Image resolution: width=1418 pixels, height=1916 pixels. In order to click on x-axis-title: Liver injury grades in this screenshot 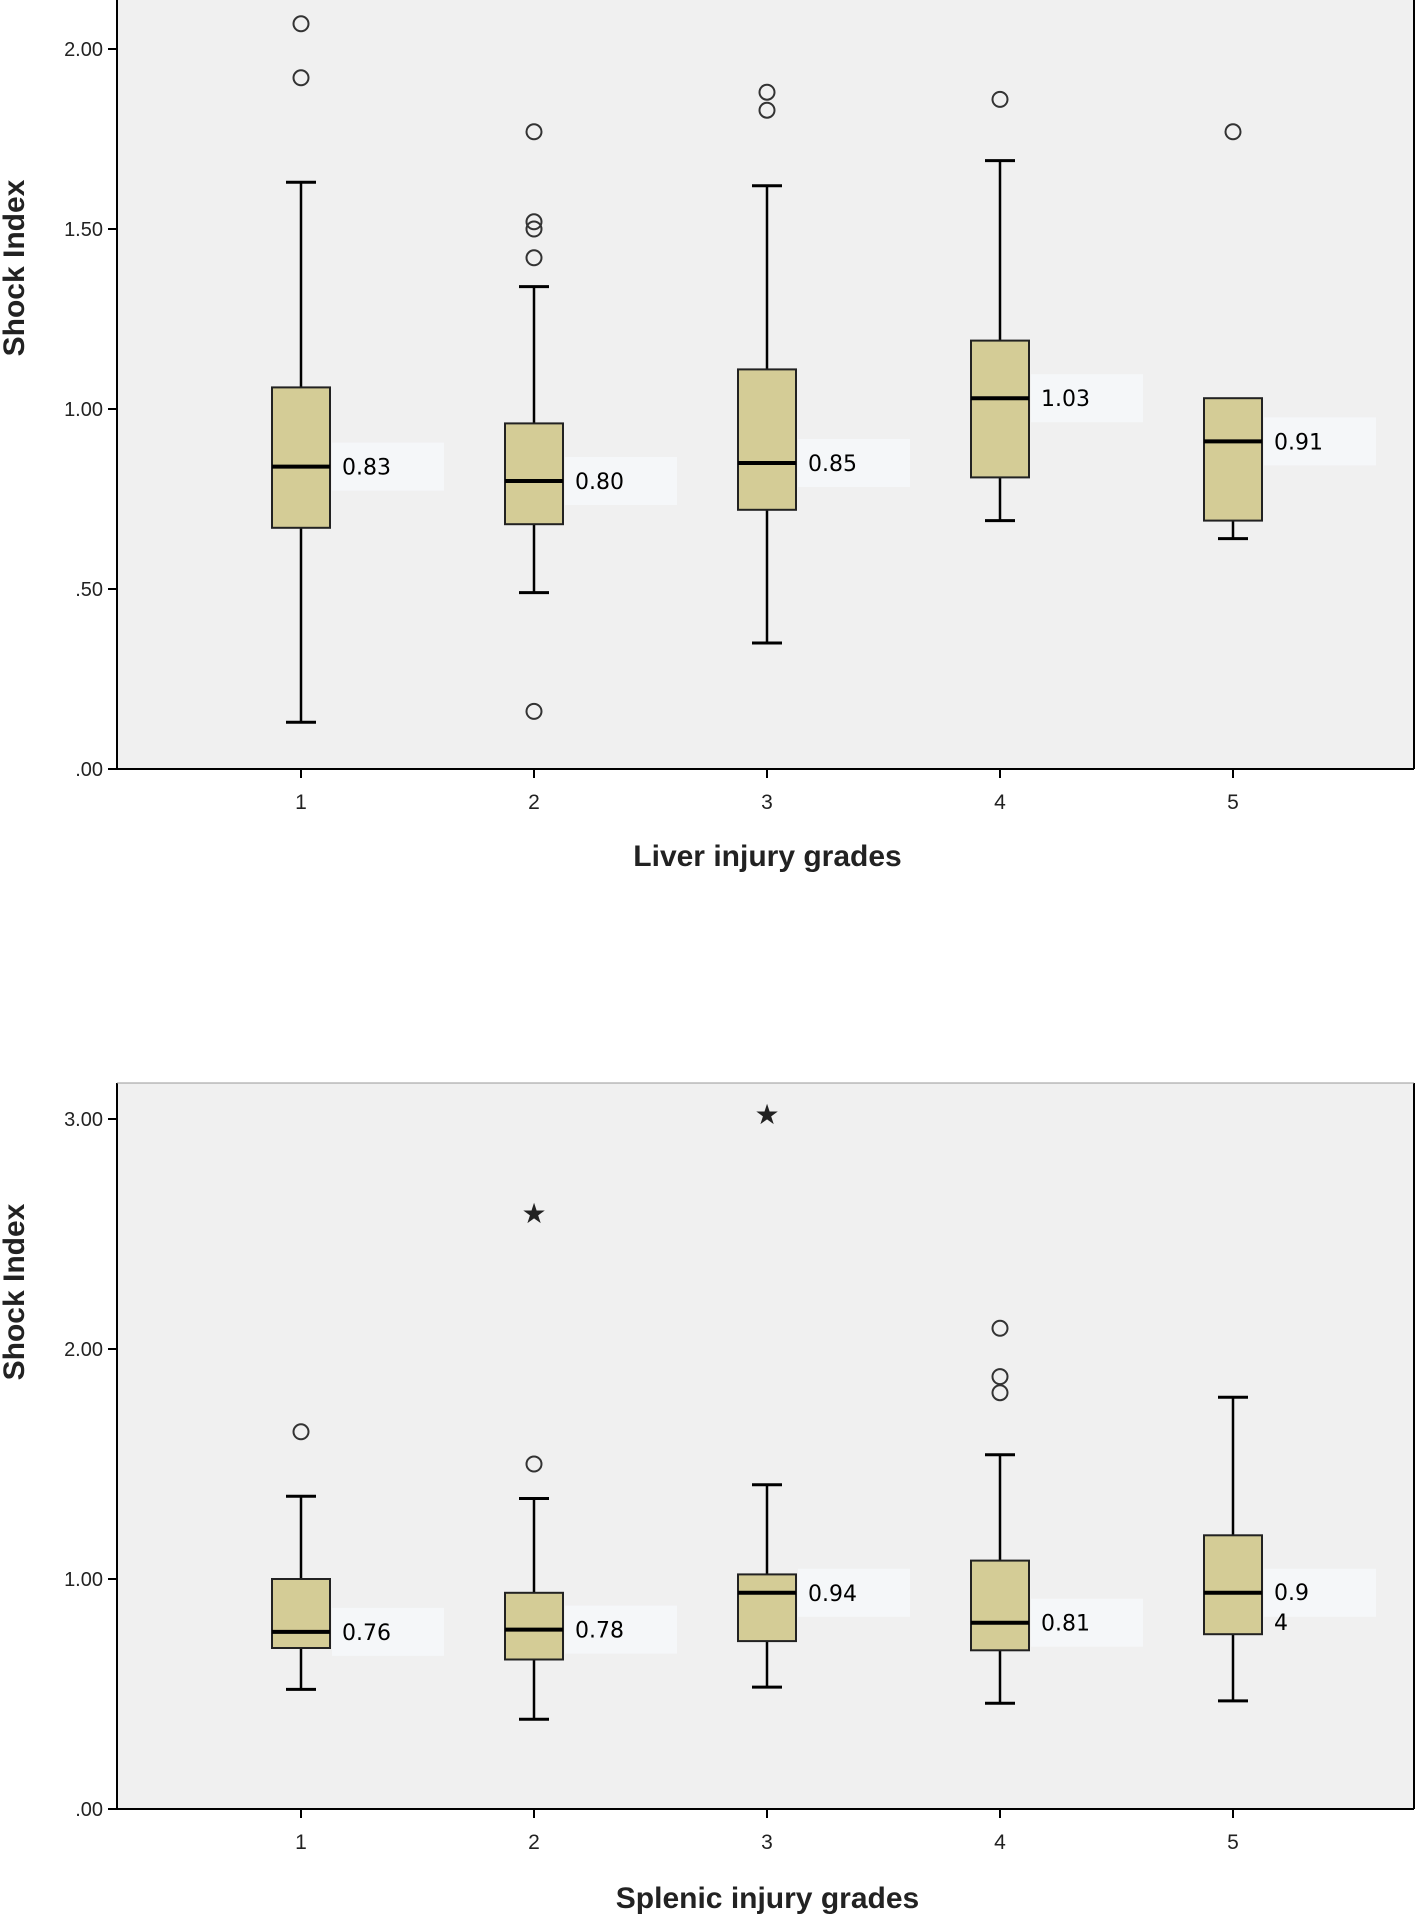, I will do `click(767, 856)`.